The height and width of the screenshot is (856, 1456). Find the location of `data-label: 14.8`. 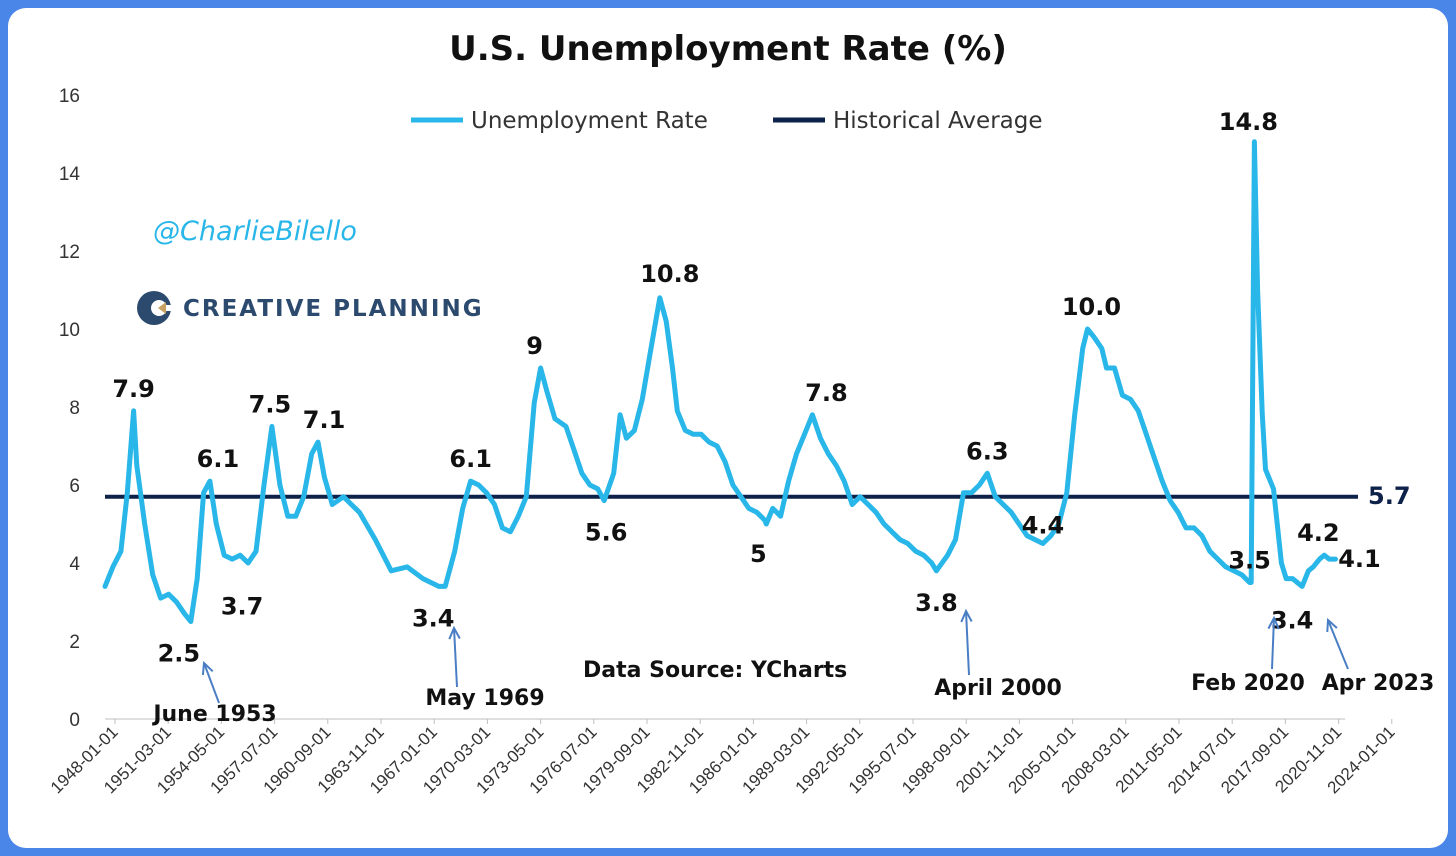

data-label: 14.8 is located at coordinates (1248, 122).